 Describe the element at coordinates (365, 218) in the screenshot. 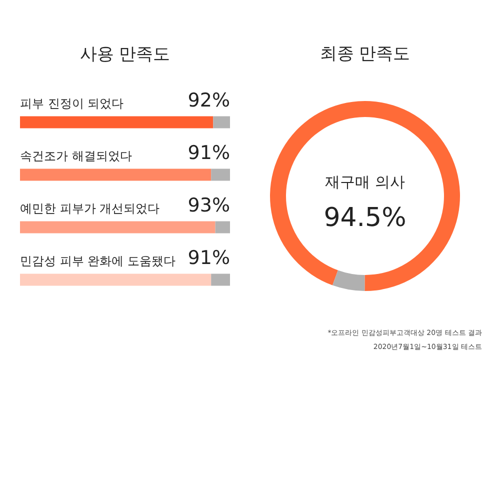

I see `data-label: 94.5%` at that location.